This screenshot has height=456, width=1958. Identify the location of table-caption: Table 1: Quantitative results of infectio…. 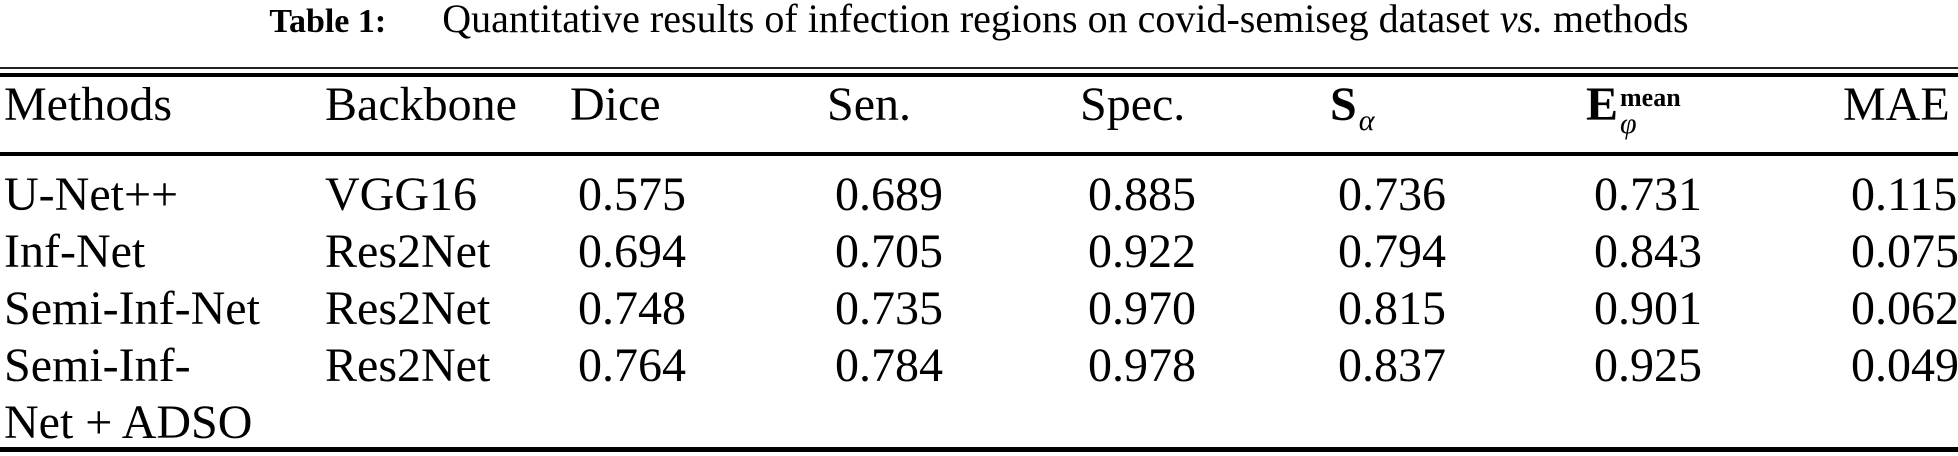
(979, 22).